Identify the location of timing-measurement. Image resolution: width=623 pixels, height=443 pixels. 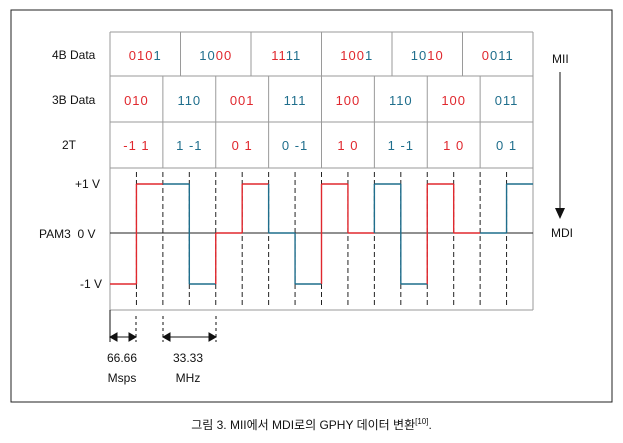
(163, 326).